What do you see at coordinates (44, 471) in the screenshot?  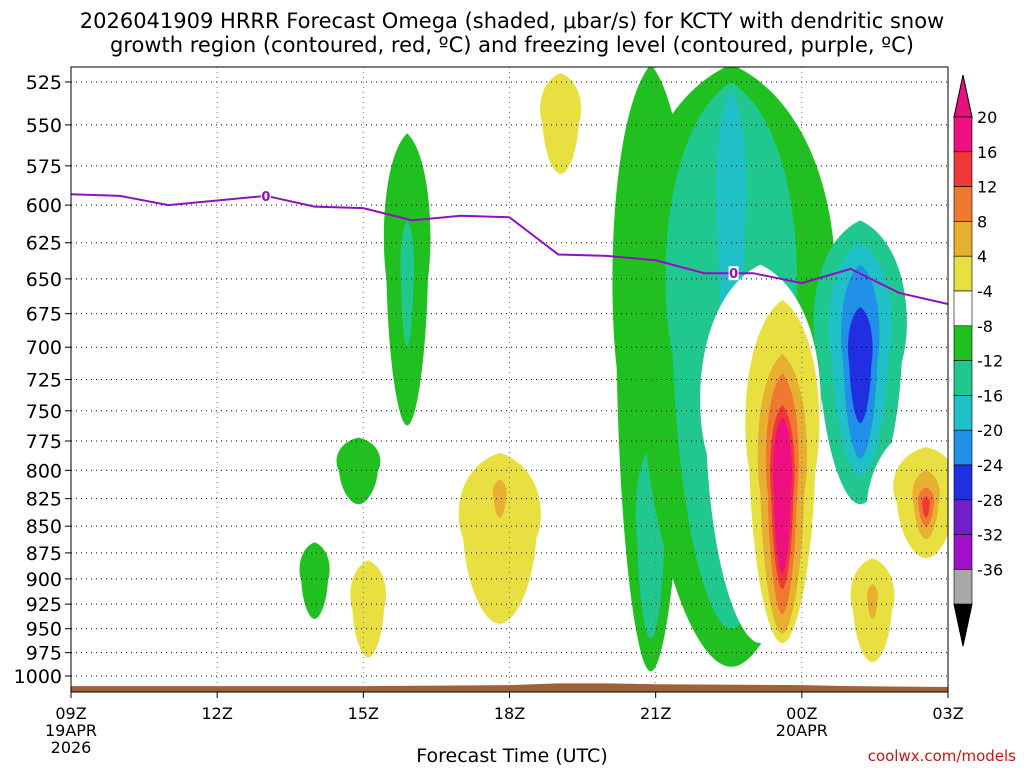 I see `y-tick-label-800: 800` at bounding box center [44, 471].